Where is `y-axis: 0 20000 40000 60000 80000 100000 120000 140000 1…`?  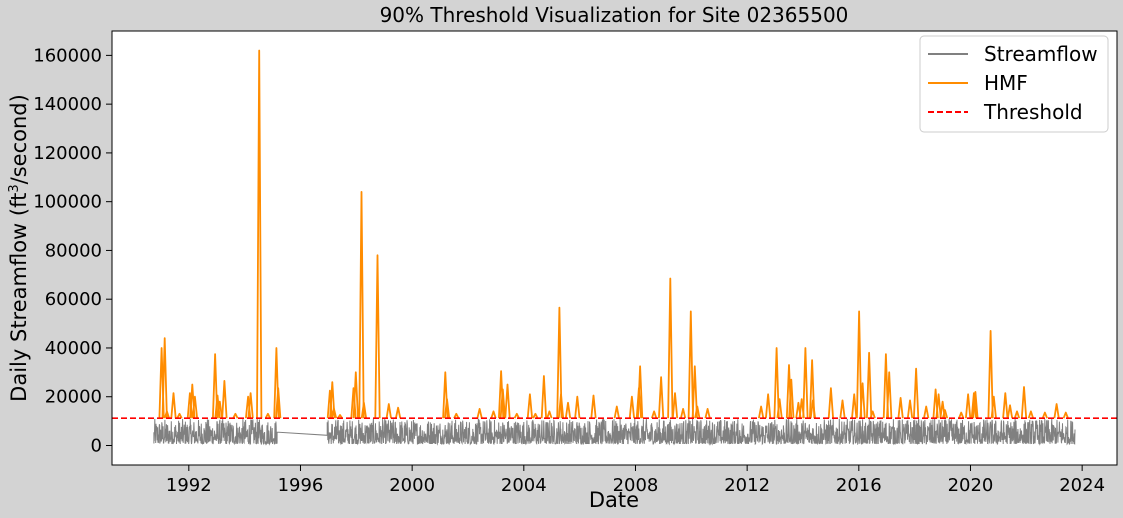 y-axis: 0 20000 40000 60000 80000 100000 120000 140000 1… is located at coordinates (72, 250).